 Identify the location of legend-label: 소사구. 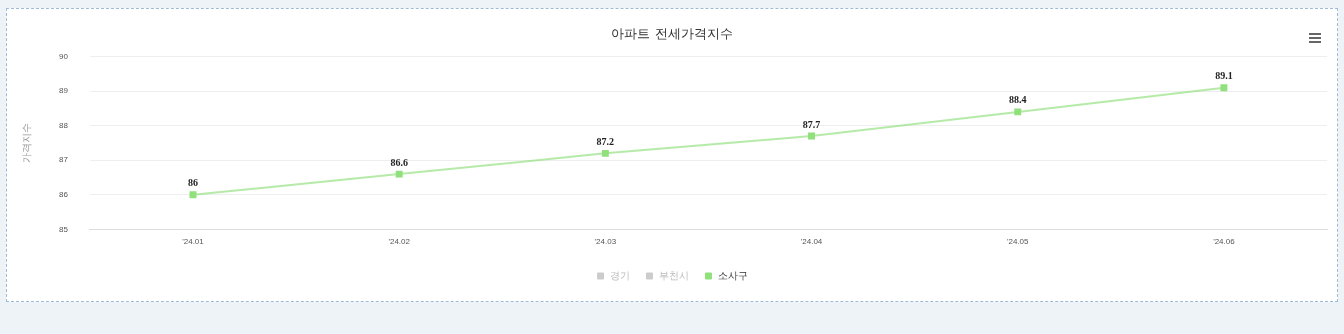
(732, 275).